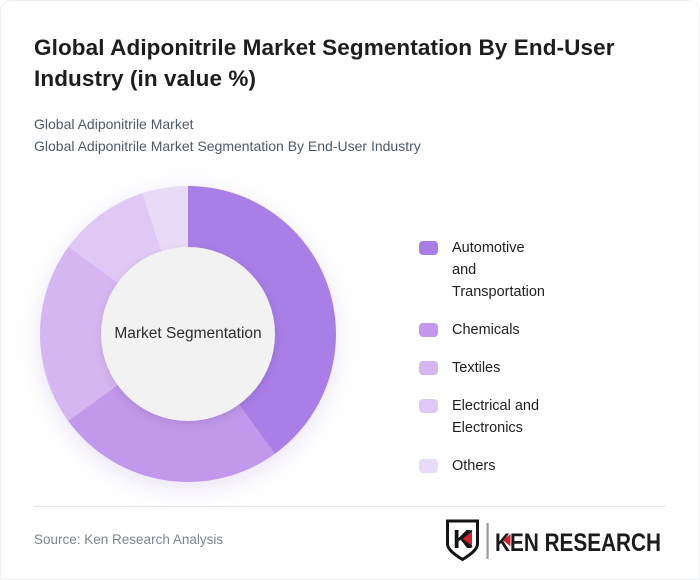  What do you see at coordinates (350, 506) in the screenshot?
I see `footer-divider` at bounding box center [350, 506].